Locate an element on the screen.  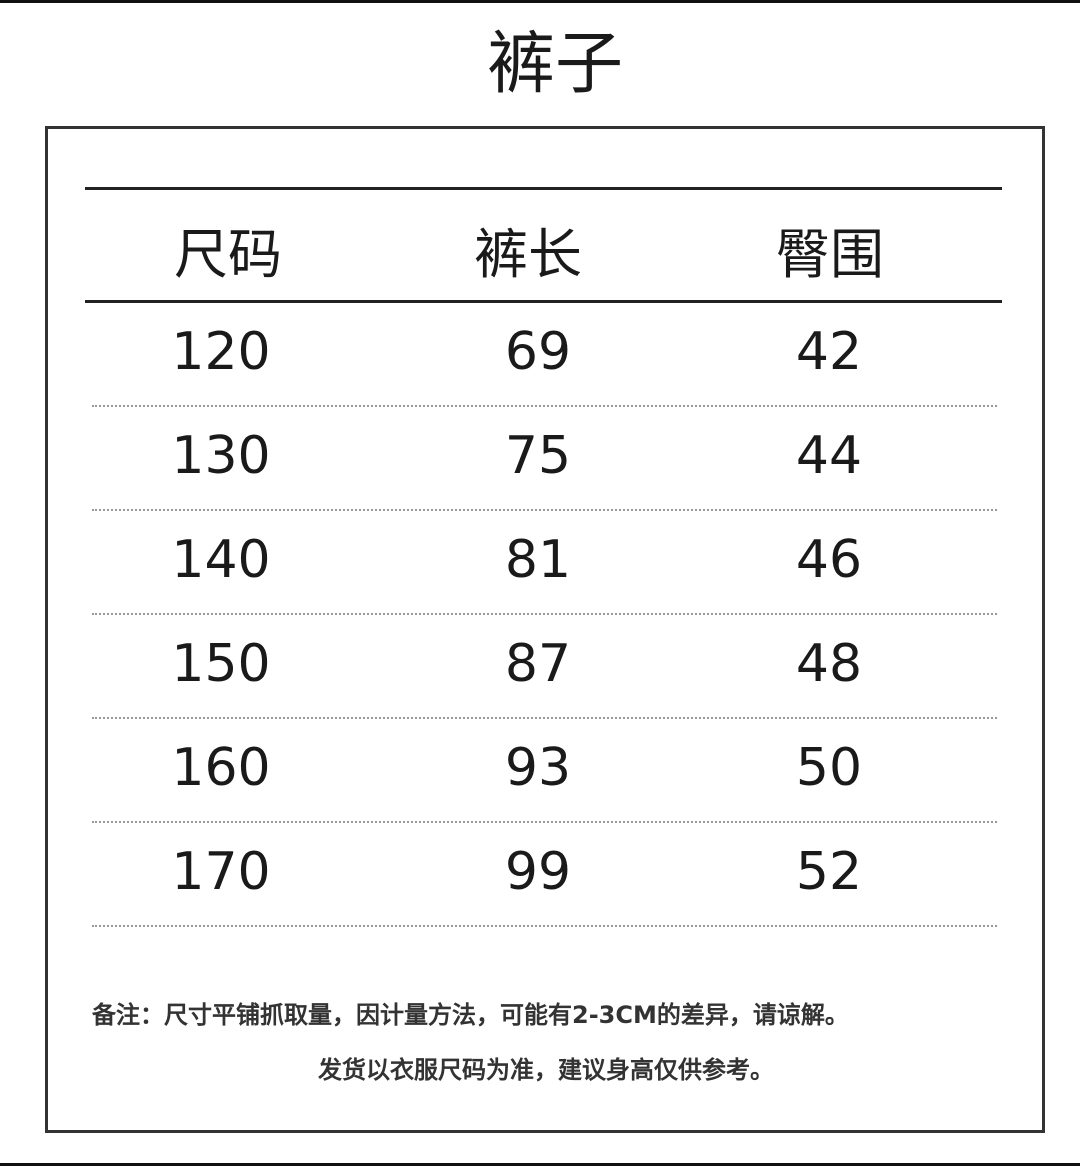
header-top-rule is located at coordinates (543, 188).